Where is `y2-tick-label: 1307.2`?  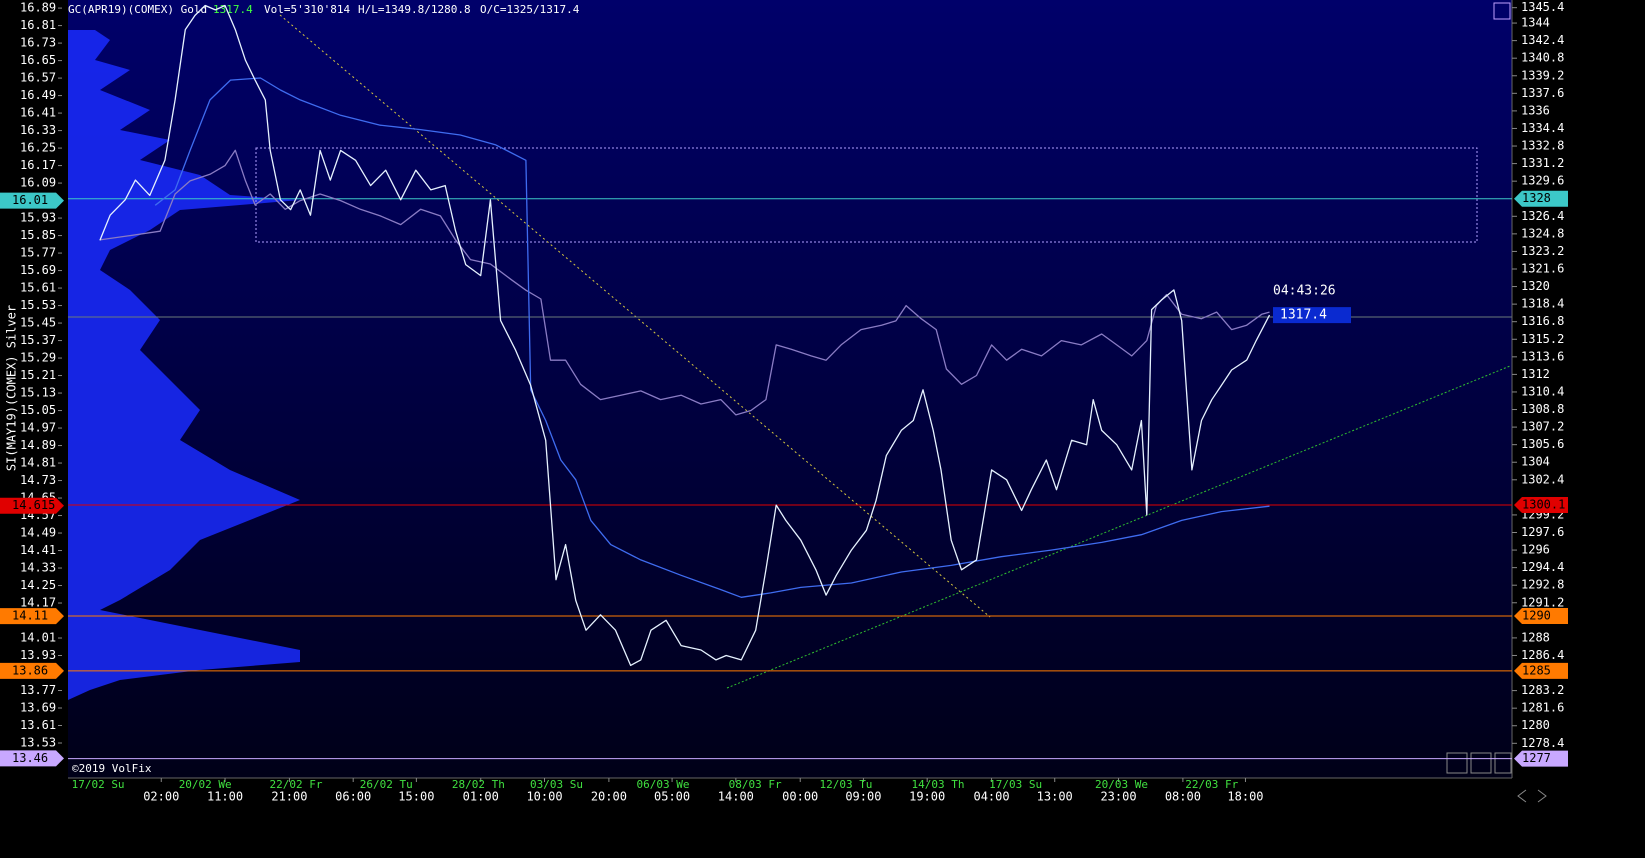
y2-tick-label: 1307.2 is located at coordinates (1542, 427).